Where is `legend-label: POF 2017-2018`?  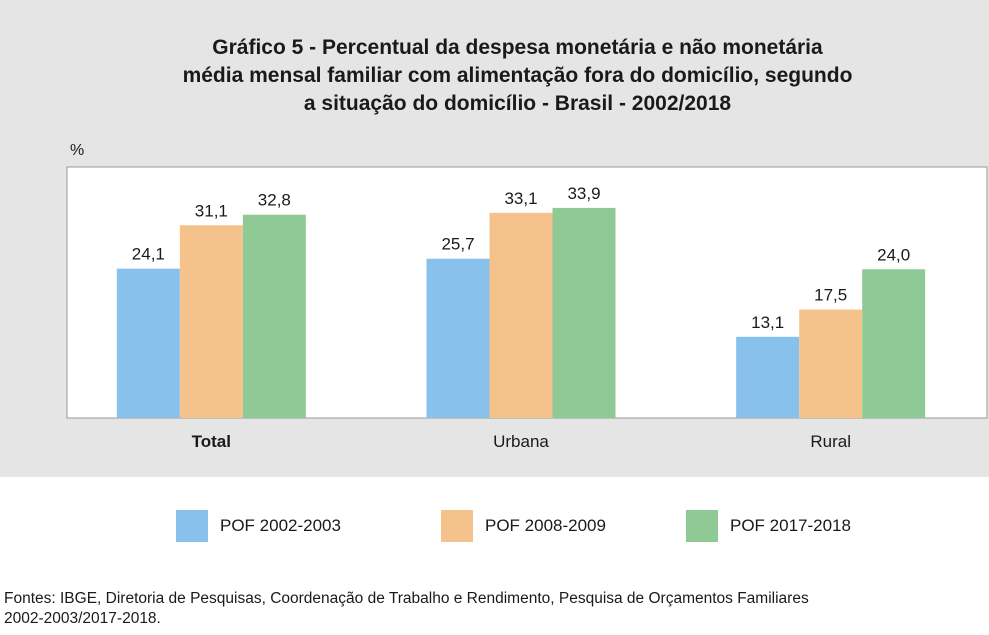 legend-label: POF 2017-2018 is located at coordinates (790, 525).